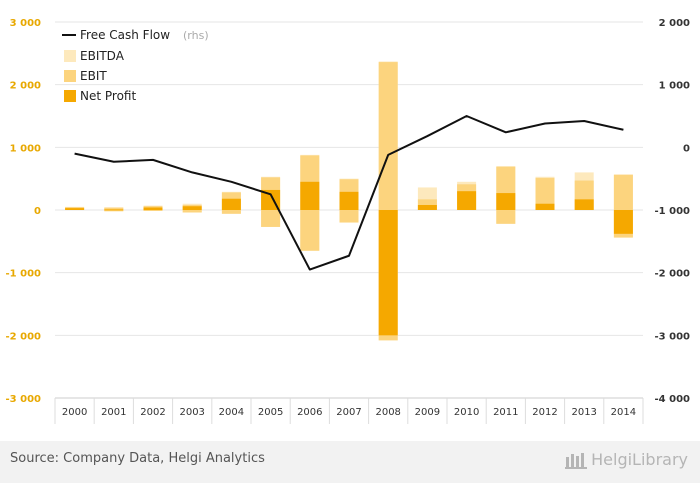 The width and height of the screenshot is (700, 483). What do you see at coordinates (576, 460) in the screenshot?
I see `library-icon` at bounding box center [576, 460].